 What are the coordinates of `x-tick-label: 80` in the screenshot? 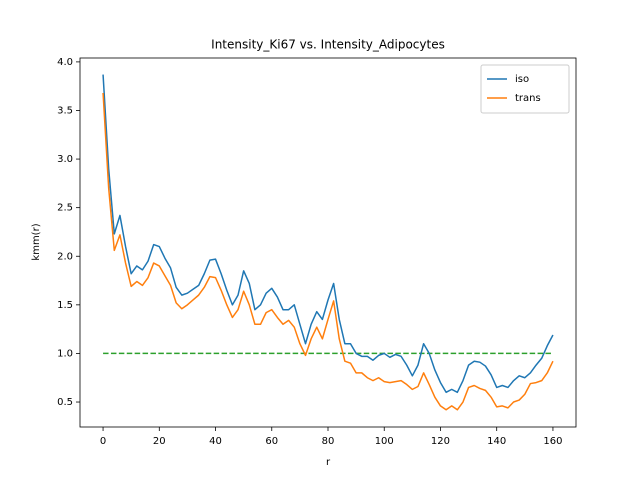 It's located at (328, 441).